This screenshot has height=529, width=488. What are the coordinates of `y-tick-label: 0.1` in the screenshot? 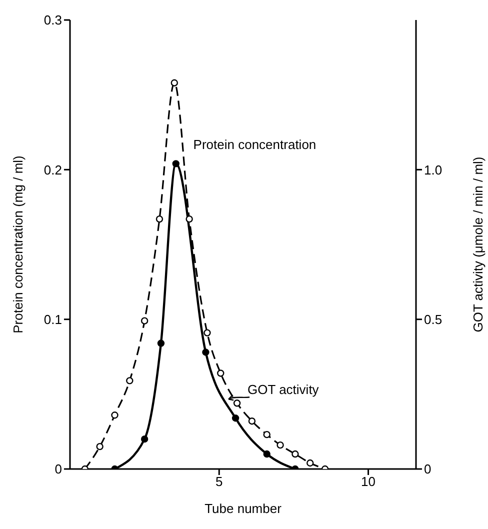 It's located at (53, 319).